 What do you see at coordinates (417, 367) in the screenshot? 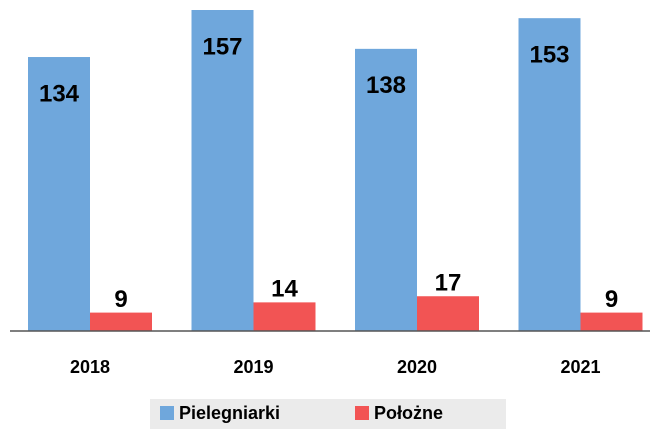
I see `x-tick-label: 2020` at bounding box center [417, 367].